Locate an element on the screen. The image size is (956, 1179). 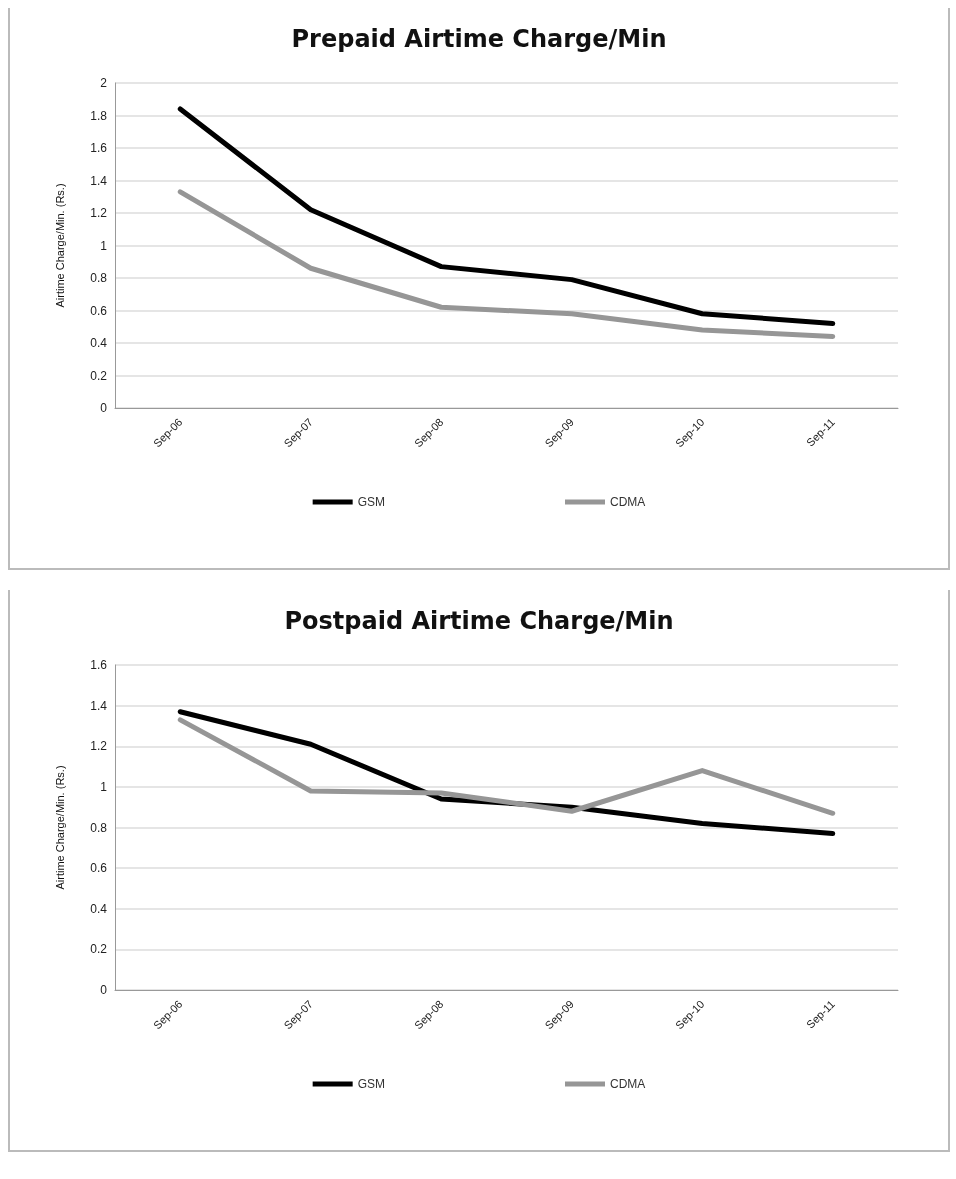
y-tick-label: 2 is located at coordinates (104, 83).